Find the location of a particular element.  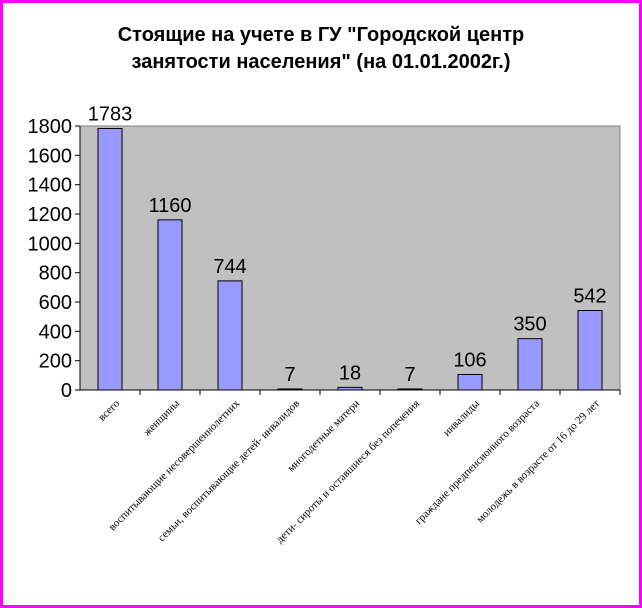

y-tick-label: 600 is located at coordinates (55, 303).